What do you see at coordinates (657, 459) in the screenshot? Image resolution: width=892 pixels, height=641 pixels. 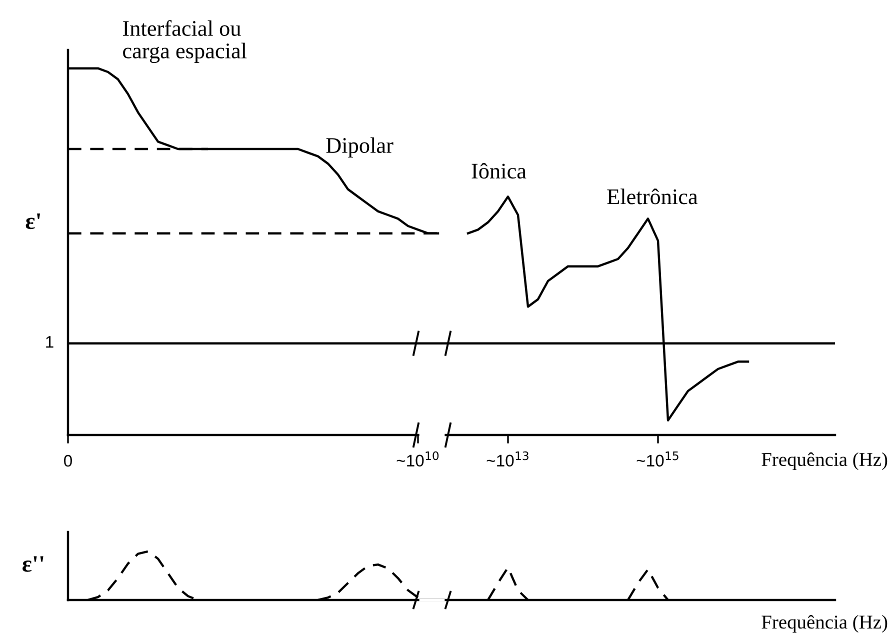 I see `x-tick-label: ~10$^{15}$` at bounding box center [657, 459].